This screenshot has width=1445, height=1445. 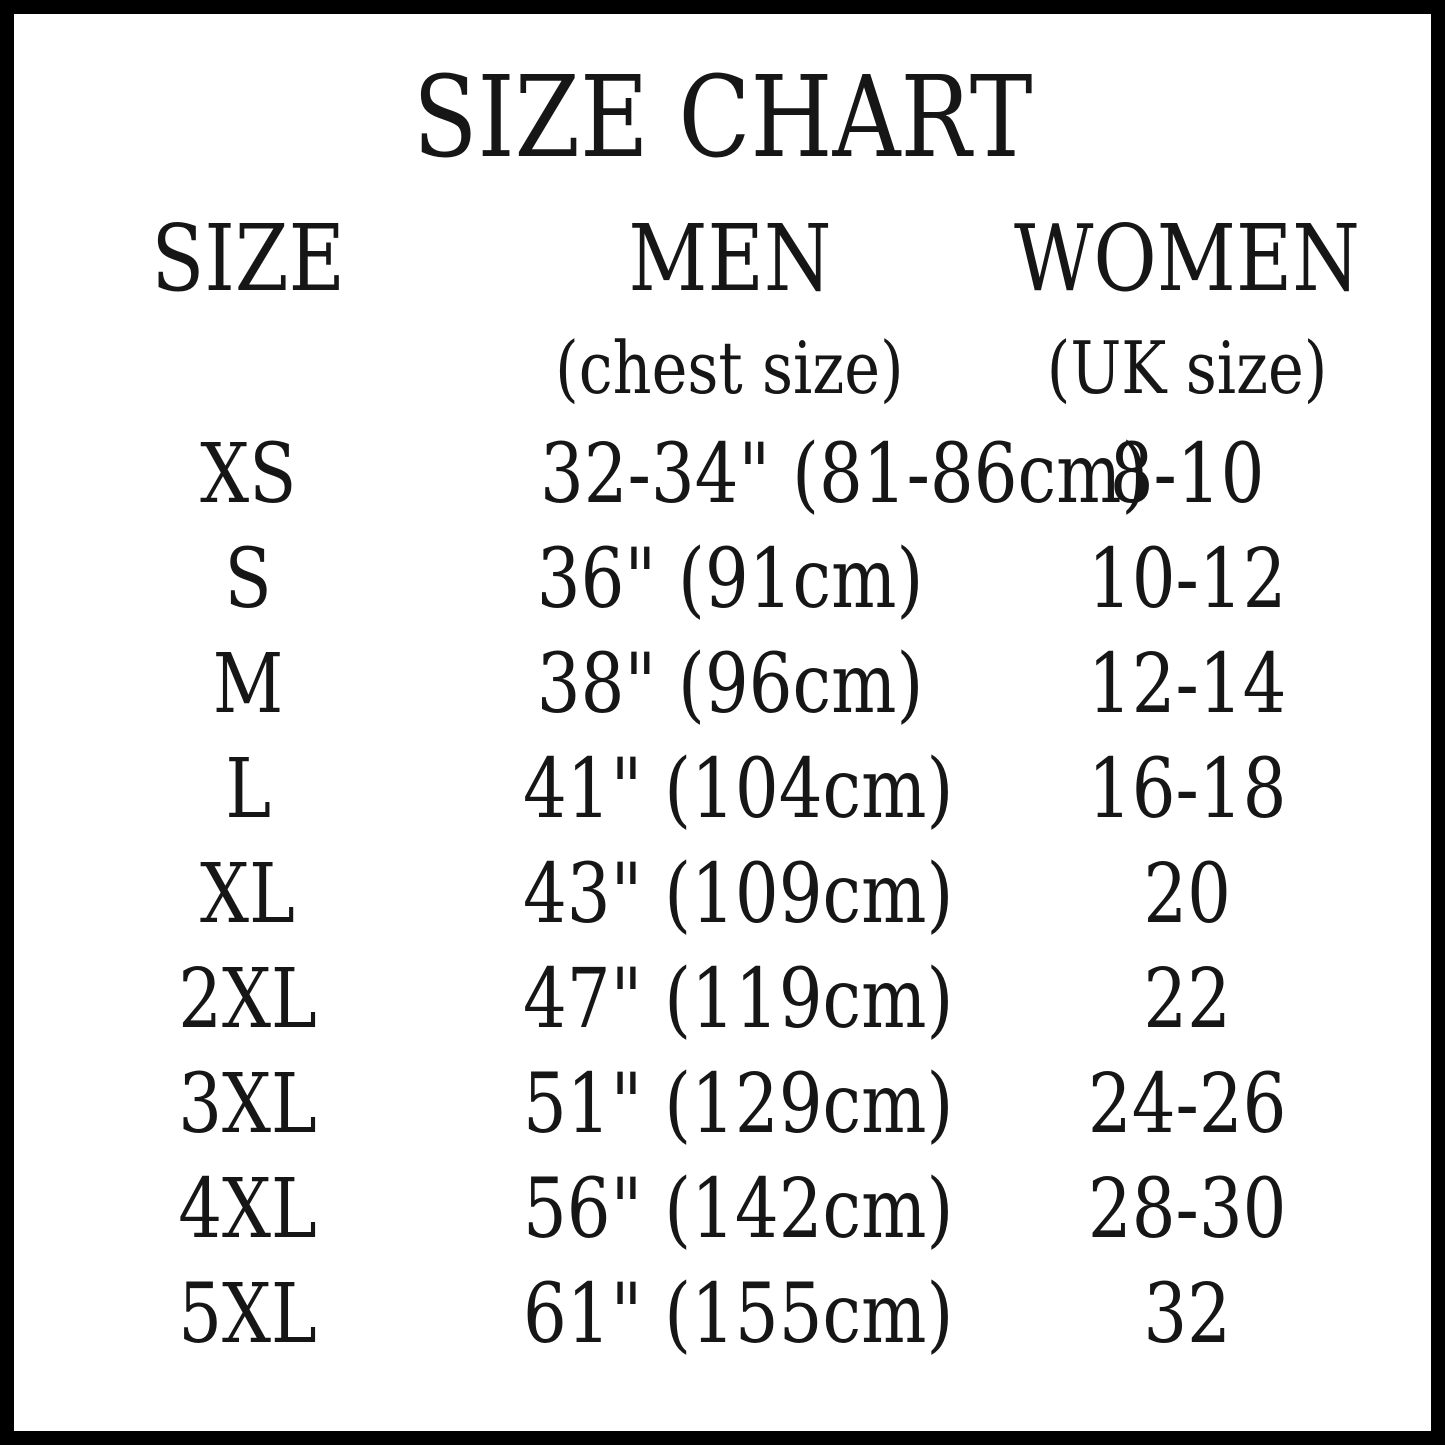 I want to click on page-title: SIZE CHART, so click(x=722, y=94).